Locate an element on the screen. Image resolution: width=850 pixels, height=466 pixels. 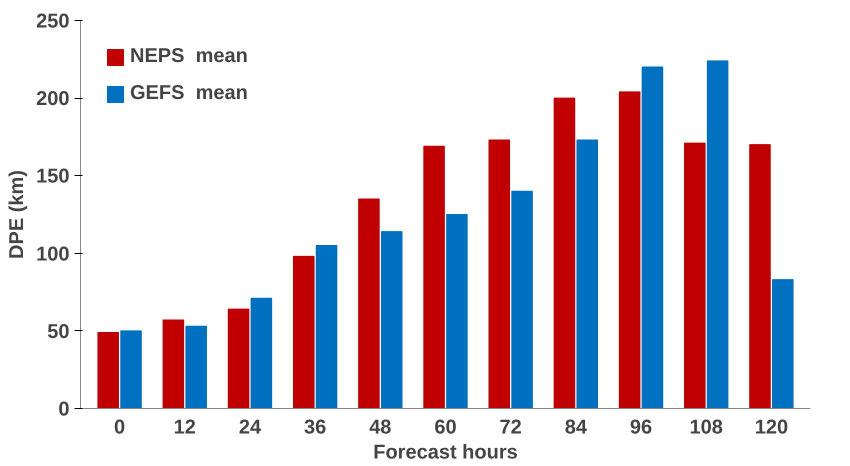
x-axis-title: Forecast hours is located at coordinates (445, 453).